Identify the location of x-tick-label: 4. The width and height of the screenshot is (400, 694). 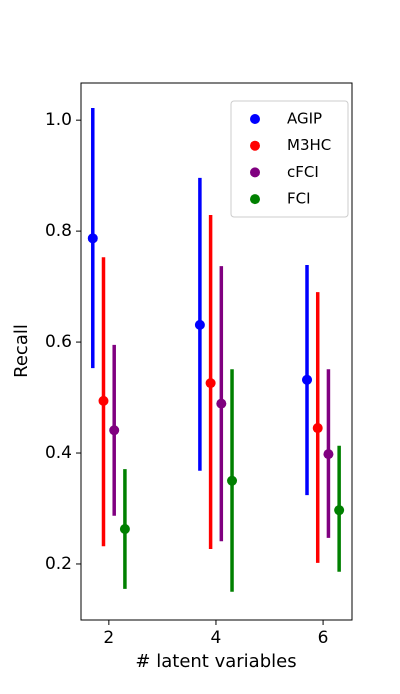
(216, 638).